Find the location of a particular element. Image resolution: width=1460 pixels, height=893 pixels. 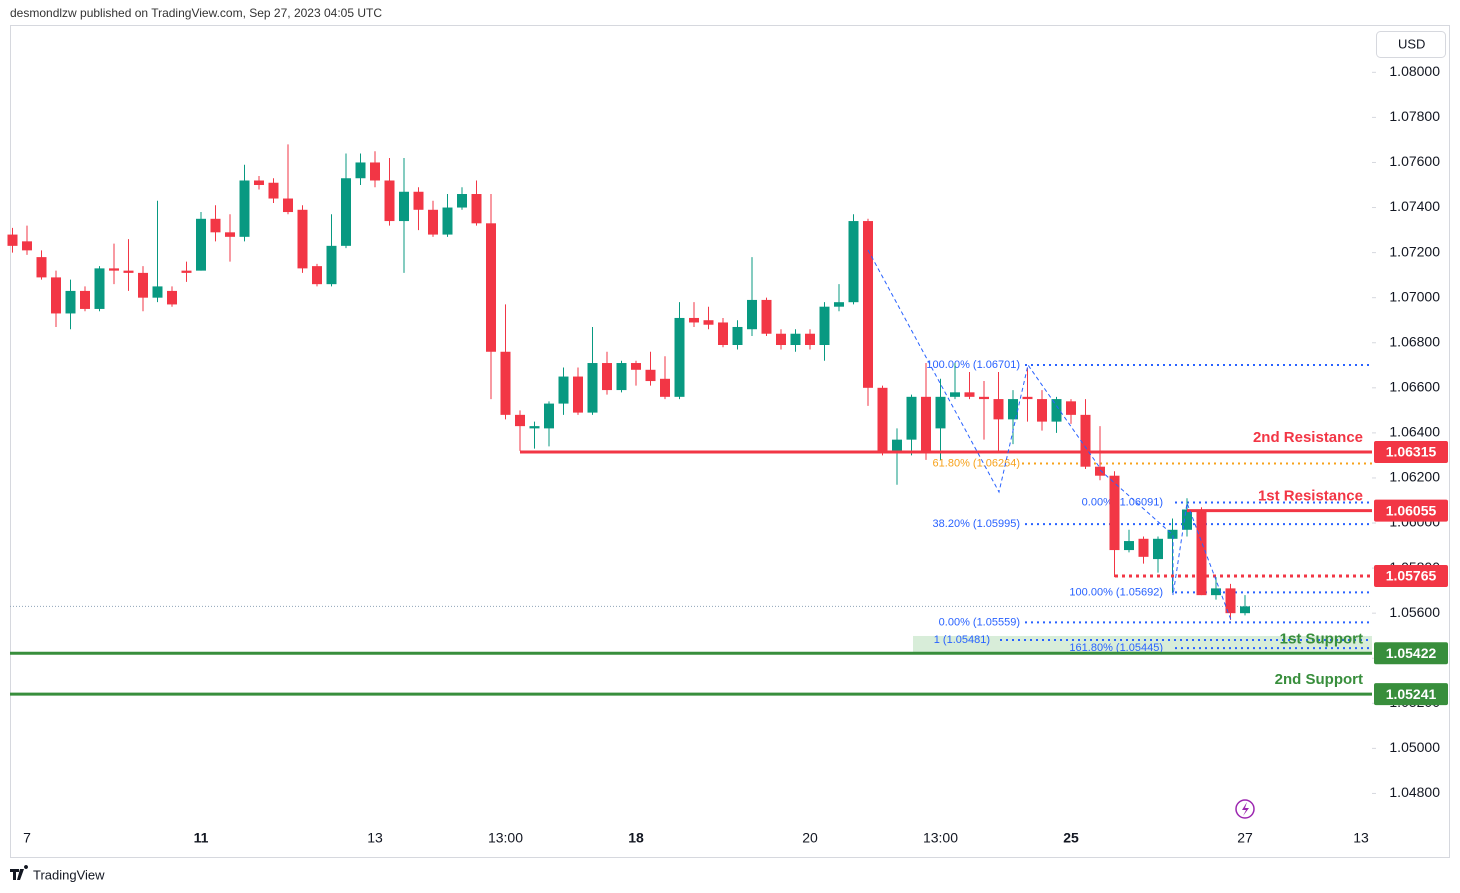

fib-label: 100.00% (1.06701) is located at coordinates (973, 365).